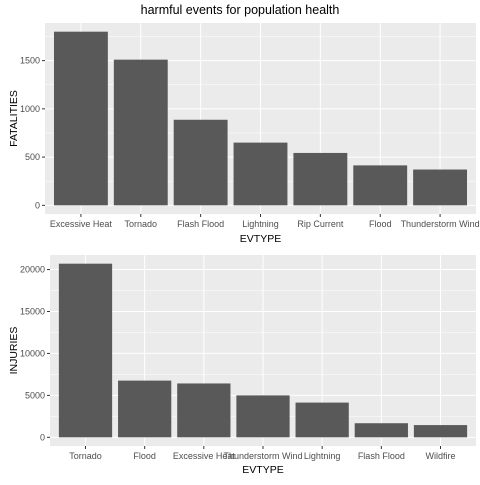 The height and width of the screenshot is (485, 480). Describe the element at coordinates (32, 311) in the screenshot. I see `y-tick-label: 15000` at that location.